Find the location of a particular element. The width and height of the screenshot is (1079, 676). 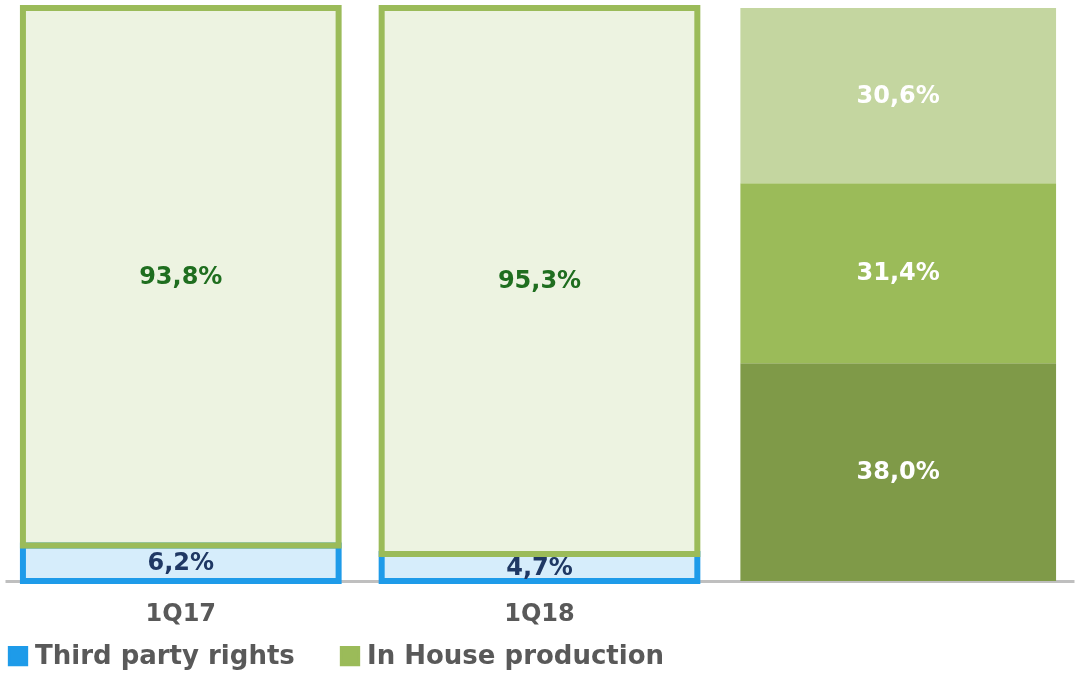

data-label: 95,3% is located at coordinates (539, 280).